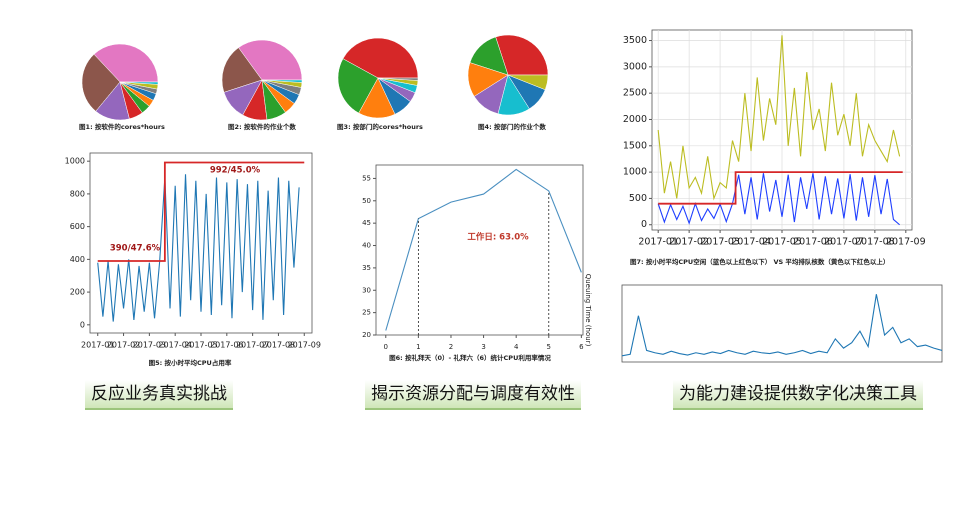  Describe the element at coordinates (366, 335) in the screenshot. I see `y-tick-label: 20` at that location.